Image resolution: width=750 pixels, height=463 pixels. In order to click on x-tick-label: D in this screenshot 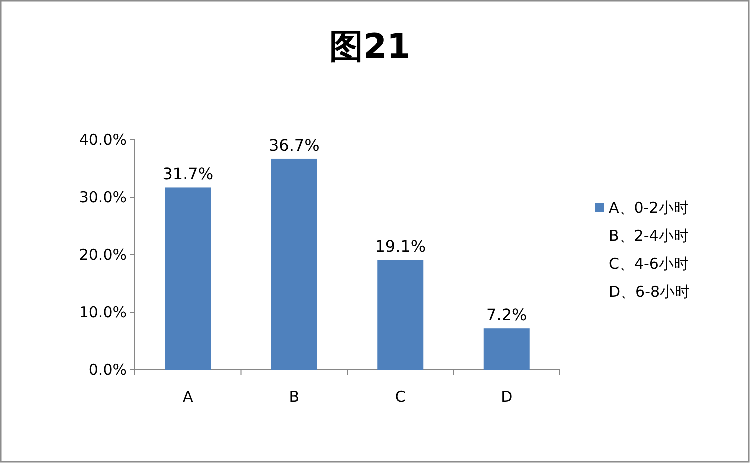, I will do `click(507, 397)`.